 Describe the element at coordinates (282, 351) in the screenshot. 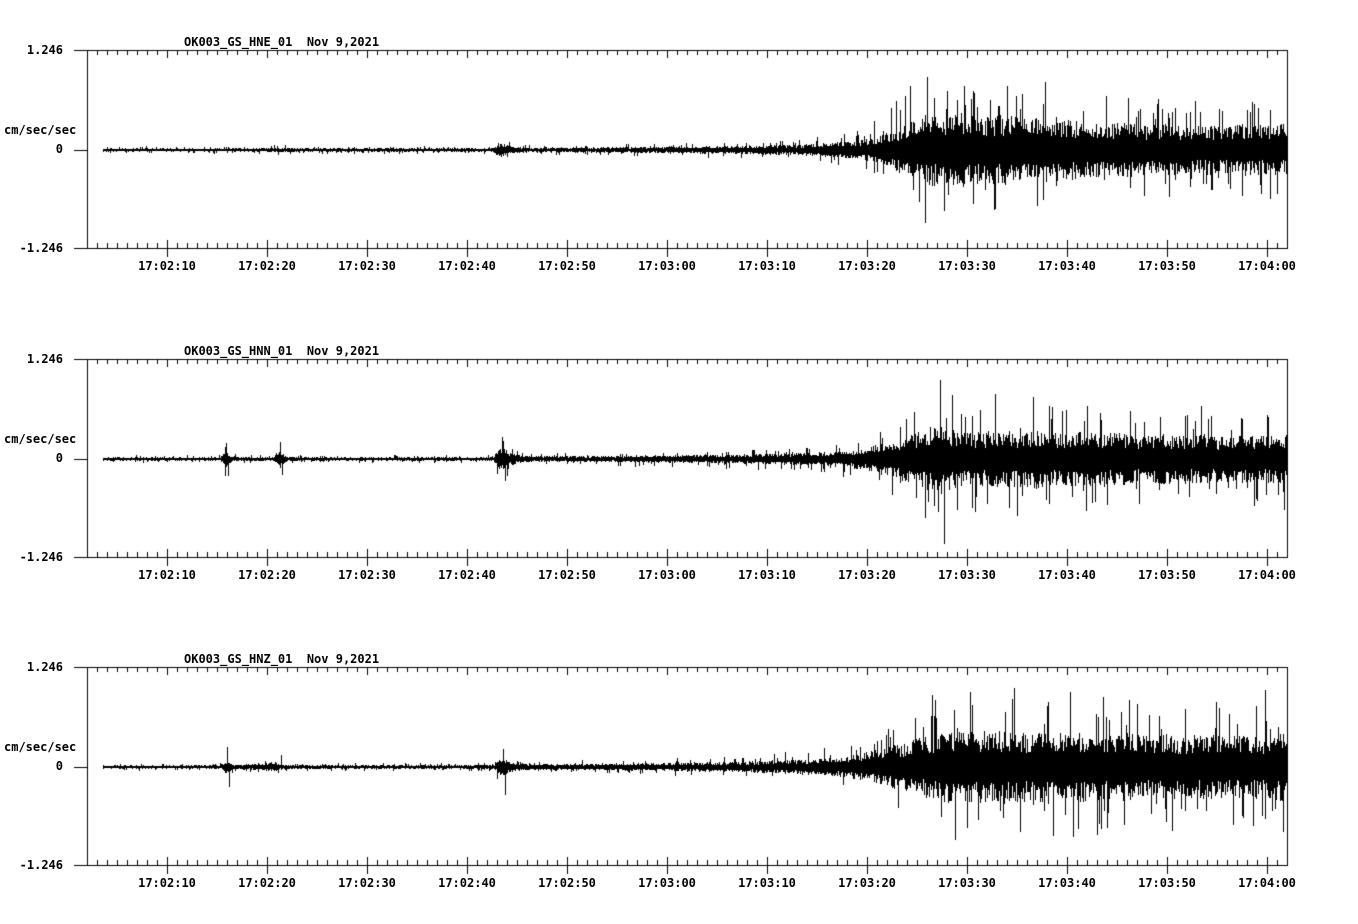

I see `panel-title-hnn: OK003_GS_HNN_01 Nov 9,2021` at that location.